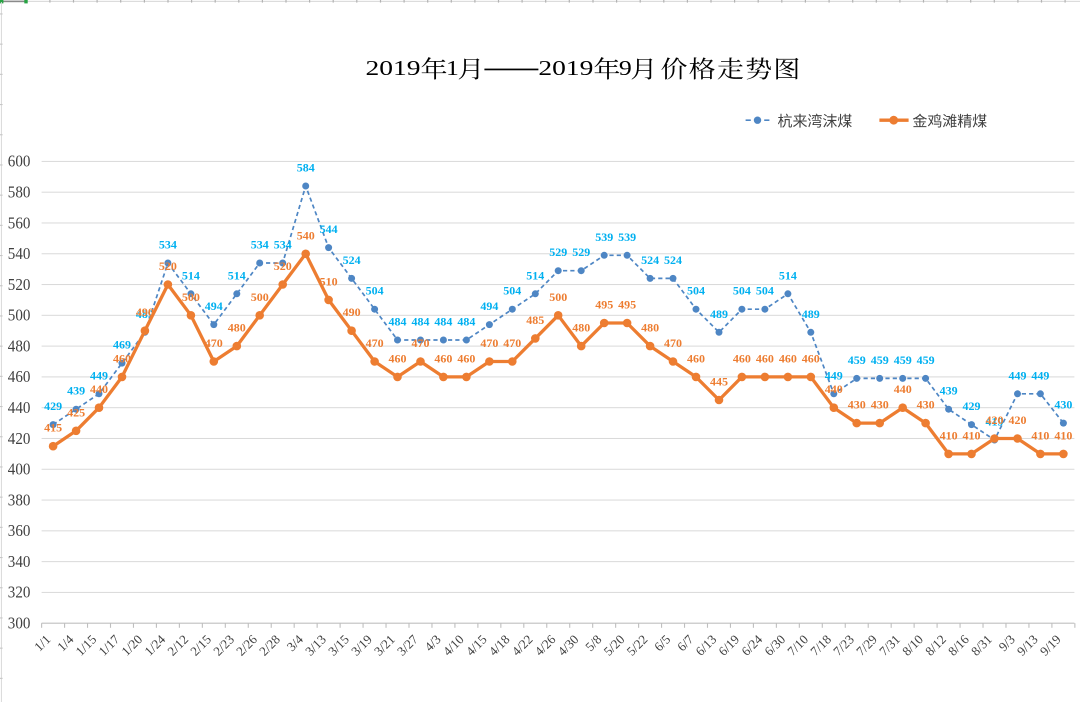 This screenshot has height=707, width=1080. Describe the element at coordinates (19, 161) in the screenshot. I see `svg-text: 600` at that location.